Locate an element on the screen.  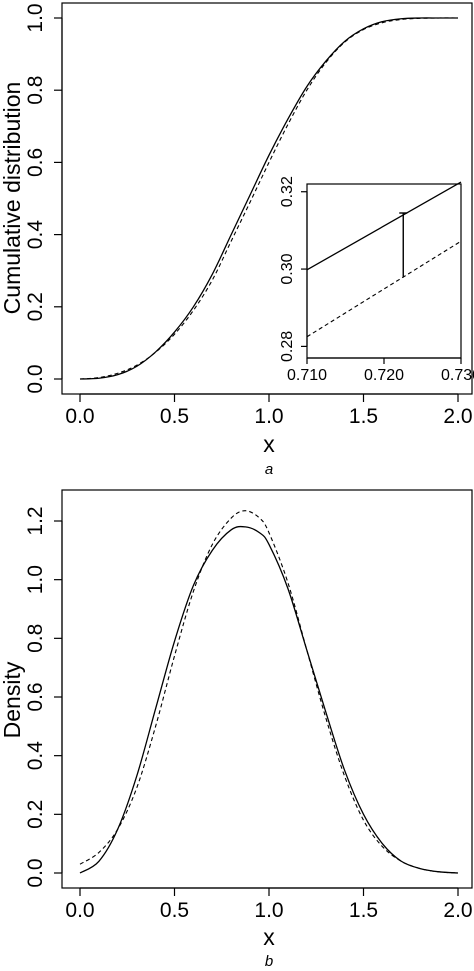
panel-b-y-tick-label: 0.0 is located at coordinates (35, 872).